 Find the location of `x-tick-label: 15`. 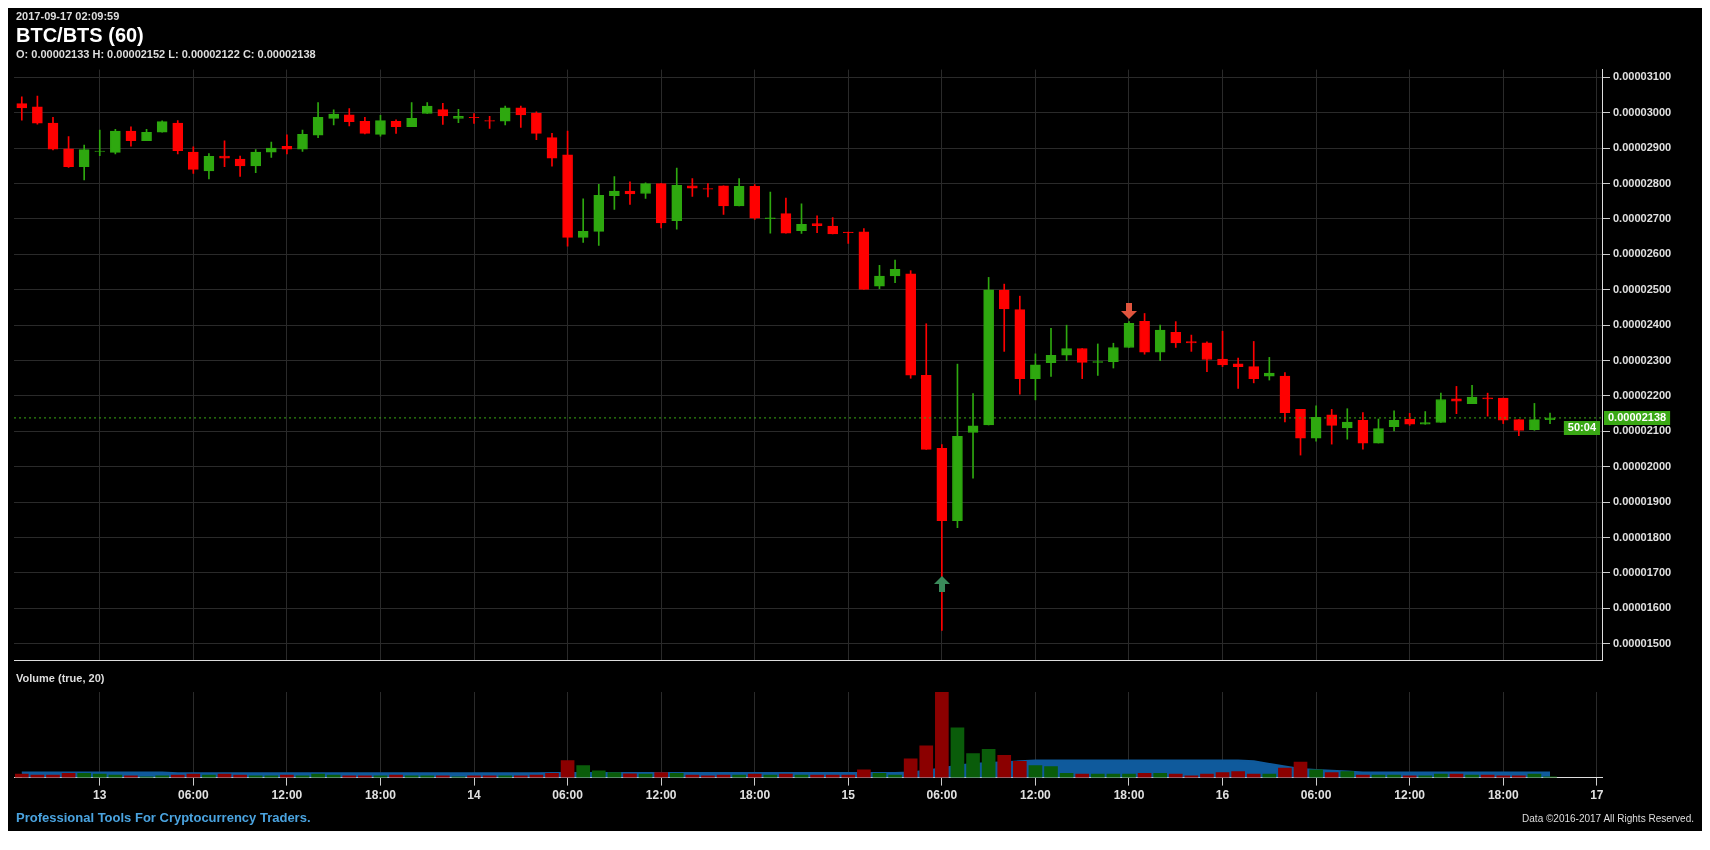

x-tick-label: 15 is located at coordinates (848, 795).